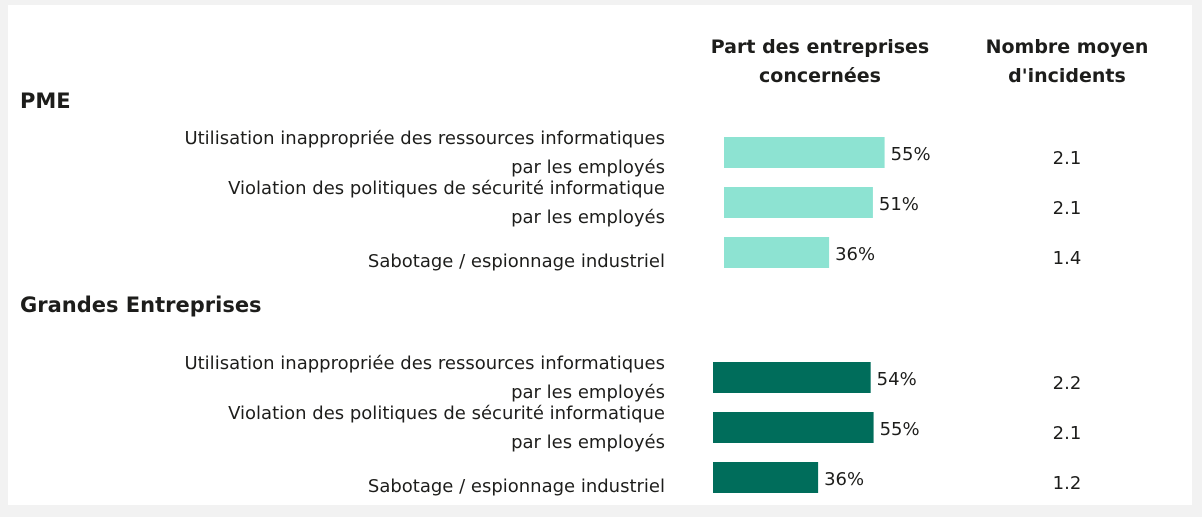  Describe the element at coordinates (899, 204) in the screenshot. I see `value-label: 51%` at that location.